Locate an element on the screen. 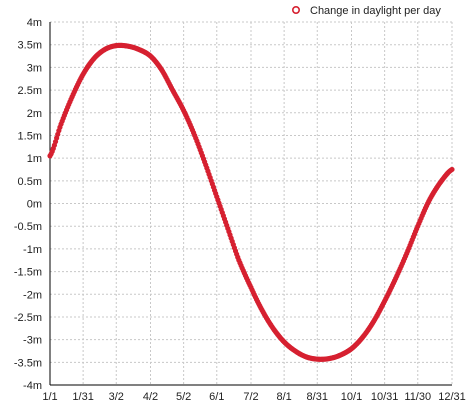  x-tick-label: 11/30 is located at coordinates (417, 397).